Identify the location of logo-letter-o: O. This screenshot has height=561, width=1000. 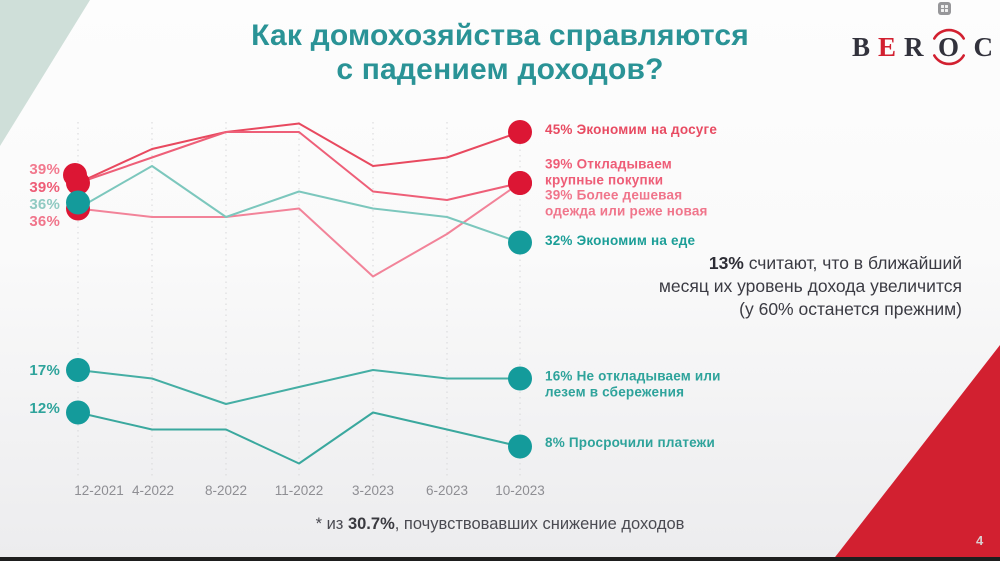
(949, 47).